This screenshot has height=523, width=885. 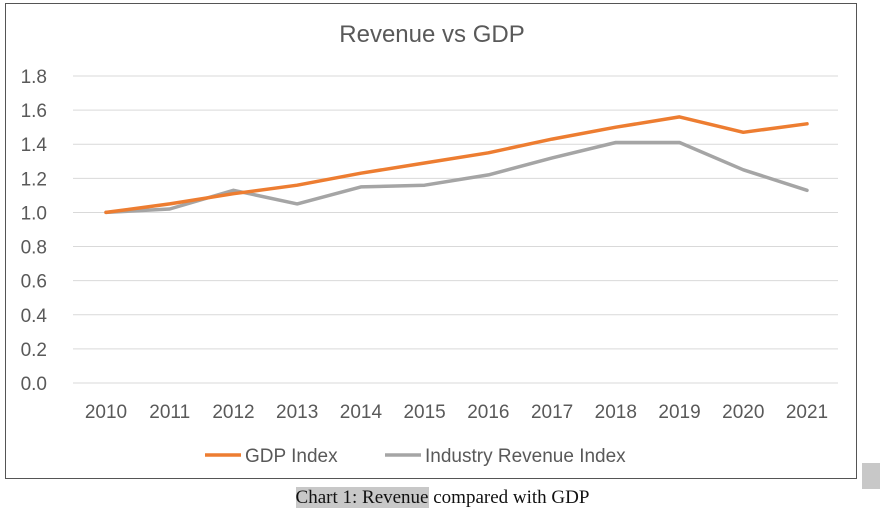 I want to click on chart-title: Revenue vs GDP, so click(x=431, y=34).